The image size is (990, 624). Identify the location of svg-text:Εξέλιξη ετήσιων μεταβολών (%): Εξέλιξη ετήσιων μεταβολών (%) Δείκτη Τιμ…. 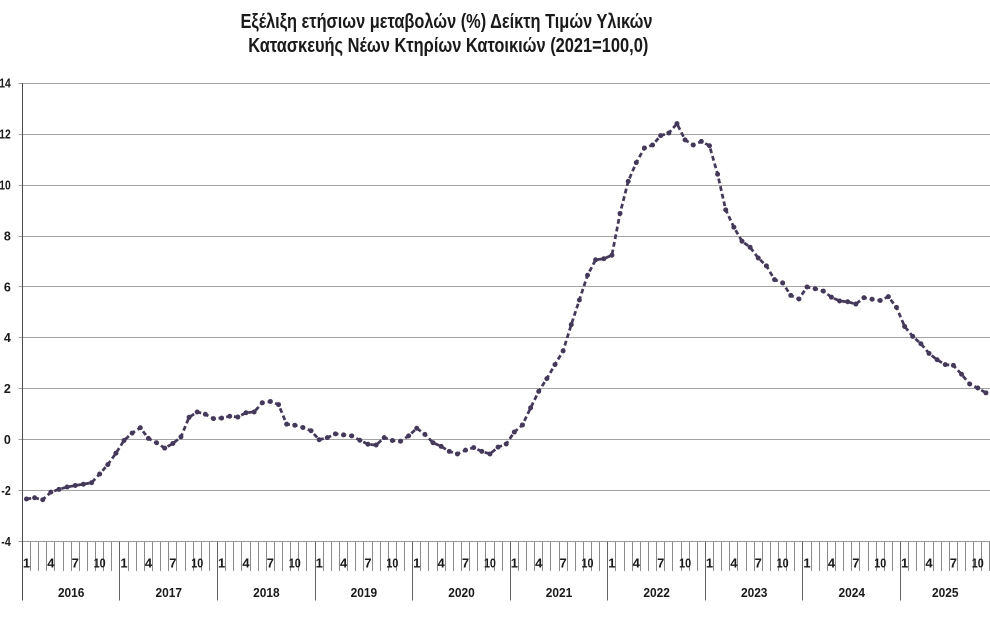
(447, 22).